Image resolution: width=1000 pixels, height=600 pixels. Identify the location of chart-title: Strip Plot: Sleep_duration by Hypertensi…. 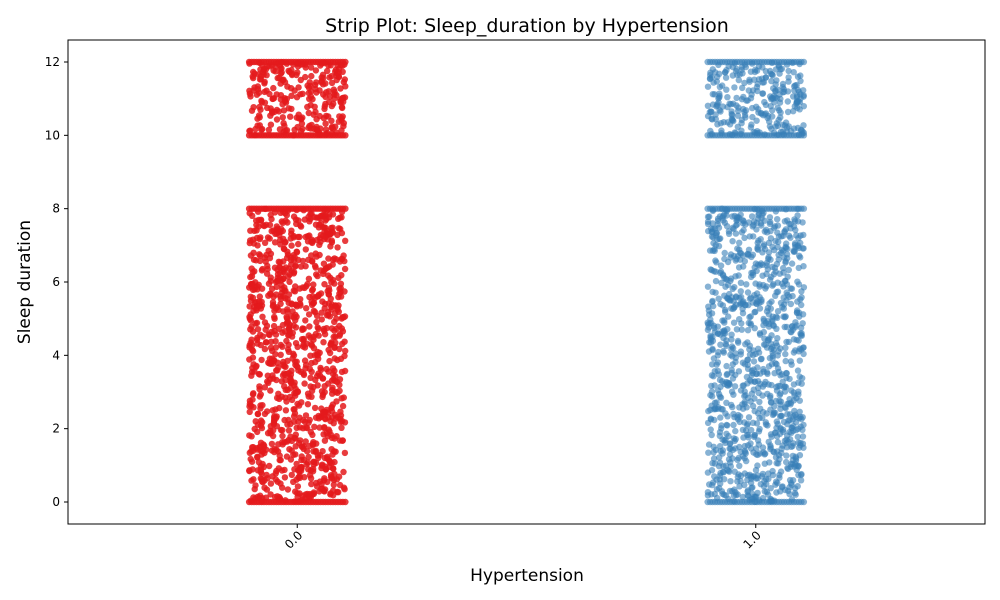
(527, 26).